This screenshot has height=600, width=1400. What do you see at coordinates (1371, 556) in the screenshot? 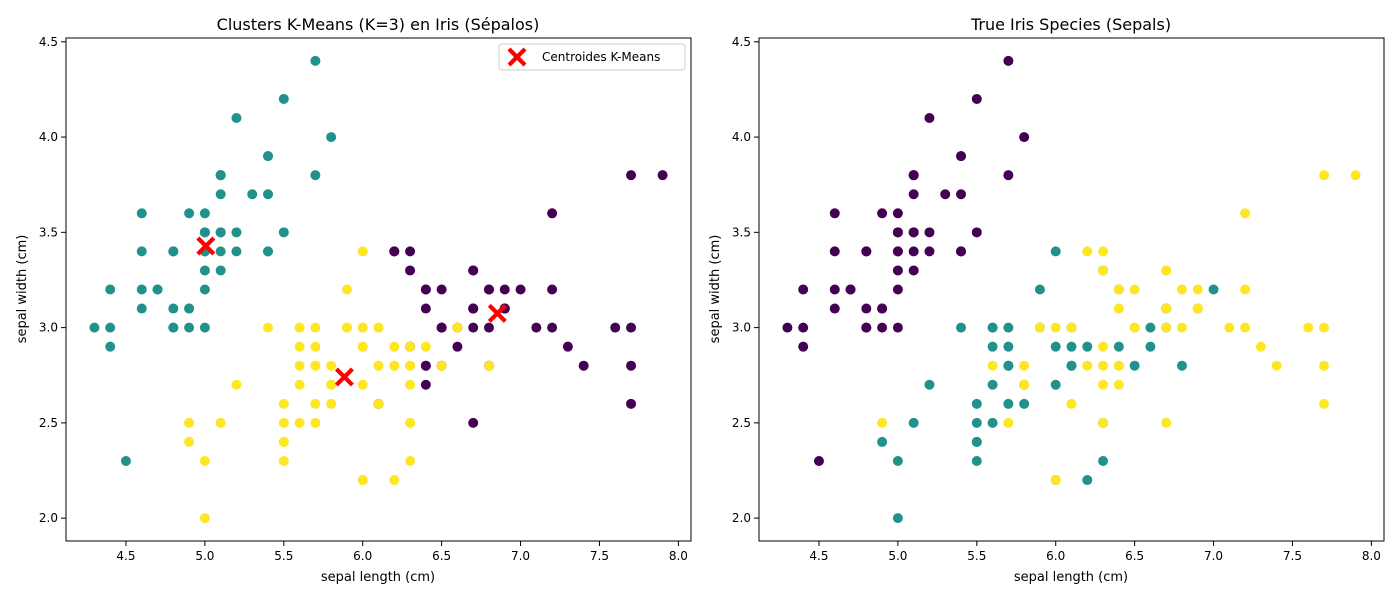
I see `x-tick-label: 8.0` at bounding box center [1371, 556].